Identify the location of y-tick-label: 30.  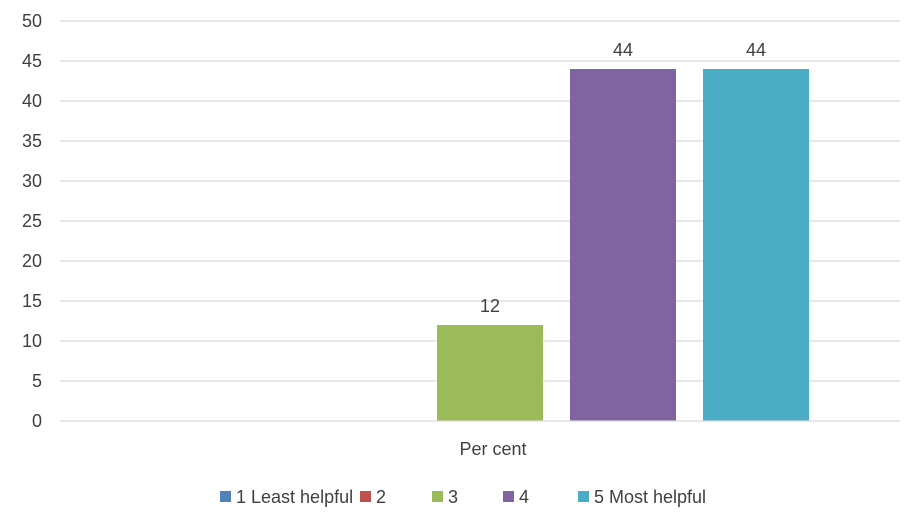
(32, 181).